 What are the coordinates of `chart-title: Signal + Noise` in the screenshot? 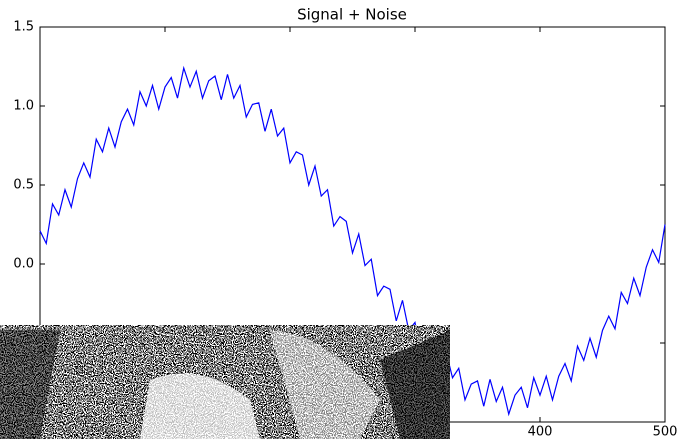 It's located at (352, 15).